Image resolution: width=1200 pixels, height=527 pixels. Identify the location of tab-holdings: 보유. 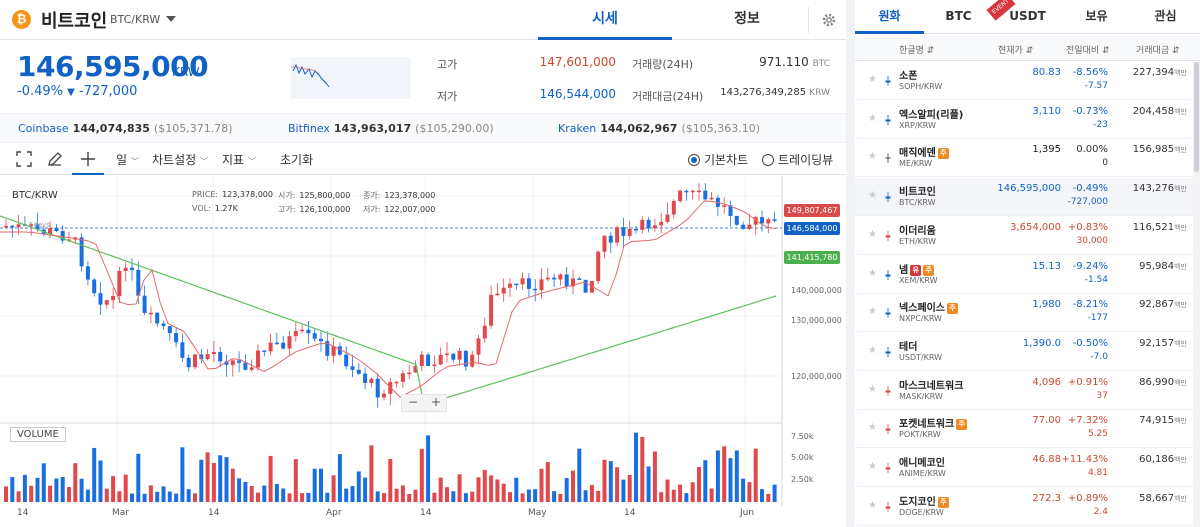
(1096, 16).